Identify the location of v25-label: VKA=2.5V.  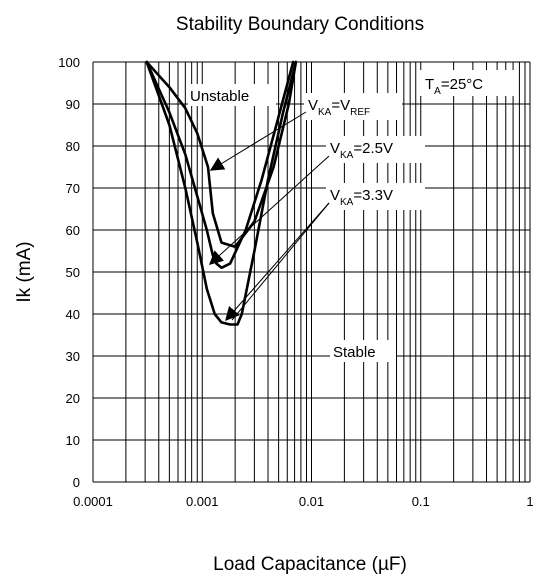
(361, 150).